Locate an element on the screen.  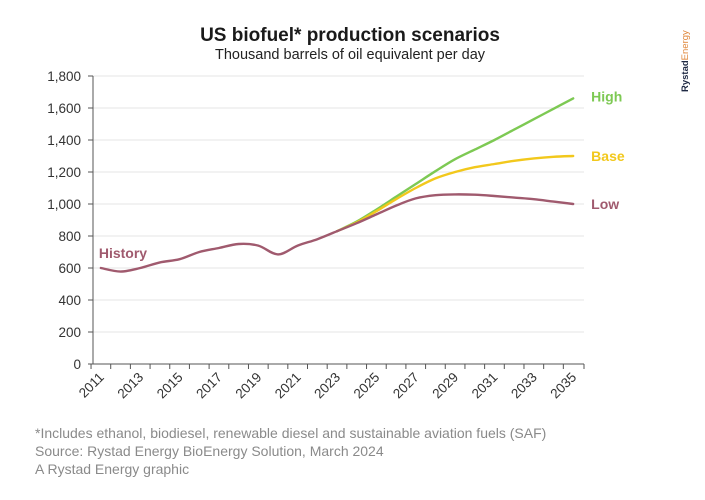
series-label-high: High is located at coordinates (606, 96).